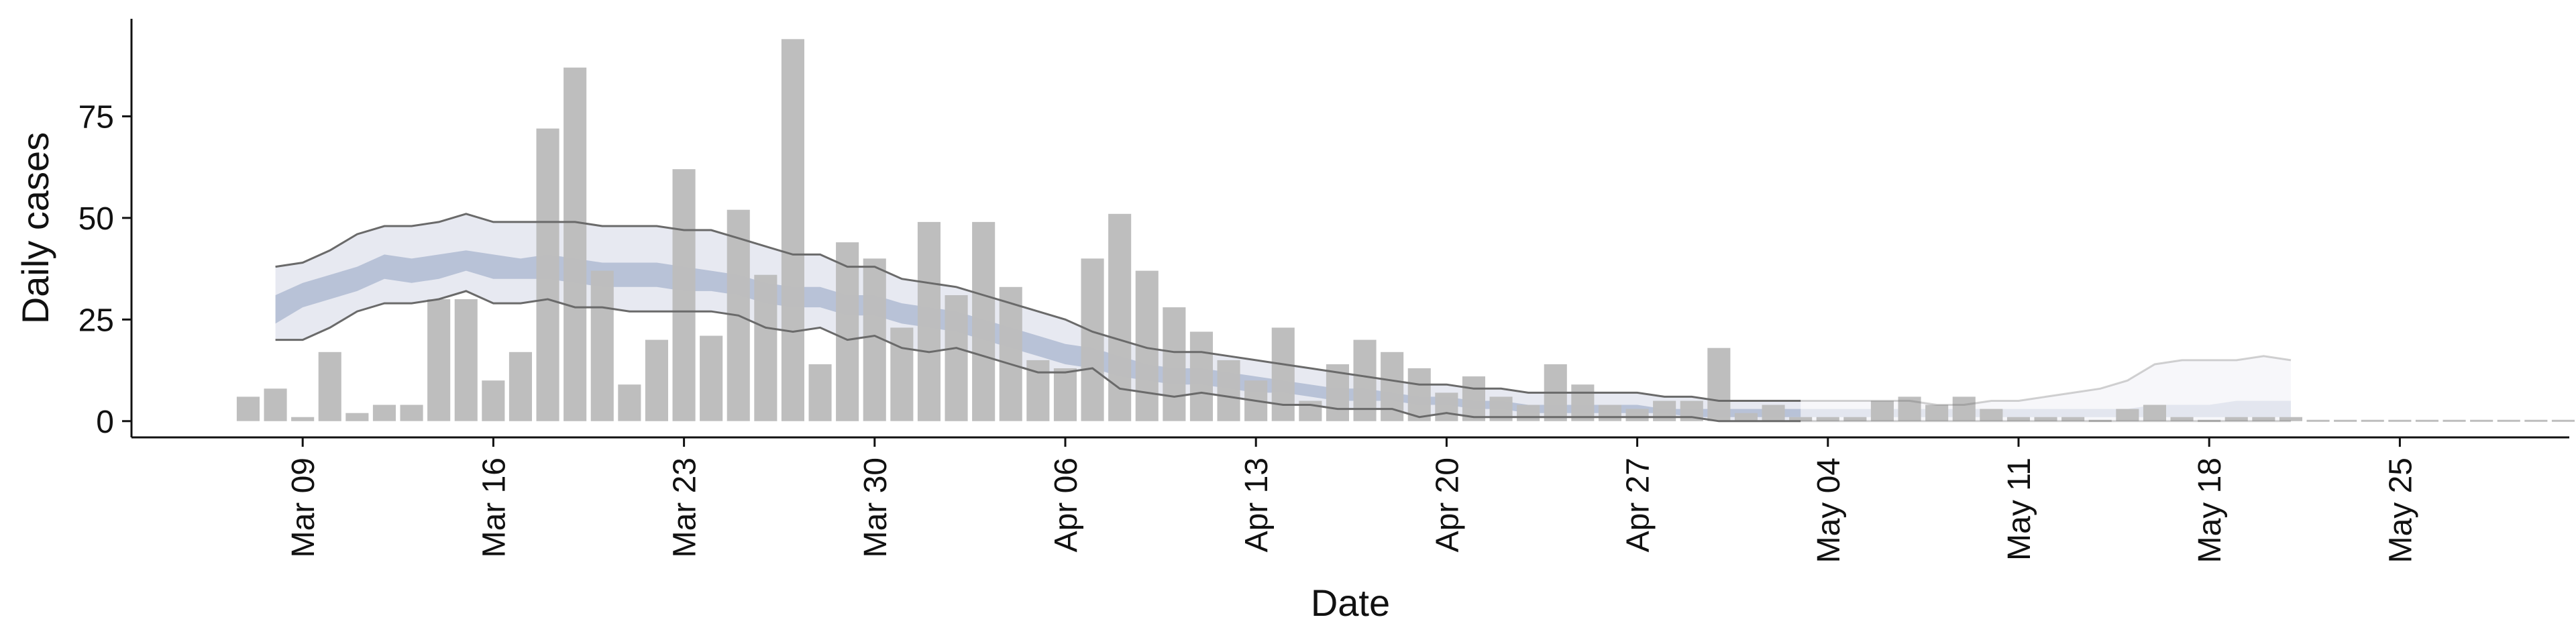 The image size is (2576, 644). What do you see at coordinates (1350, 603) in the screenshot?
I see `x-axis-title: Date` at bounding box center [1350, 603].